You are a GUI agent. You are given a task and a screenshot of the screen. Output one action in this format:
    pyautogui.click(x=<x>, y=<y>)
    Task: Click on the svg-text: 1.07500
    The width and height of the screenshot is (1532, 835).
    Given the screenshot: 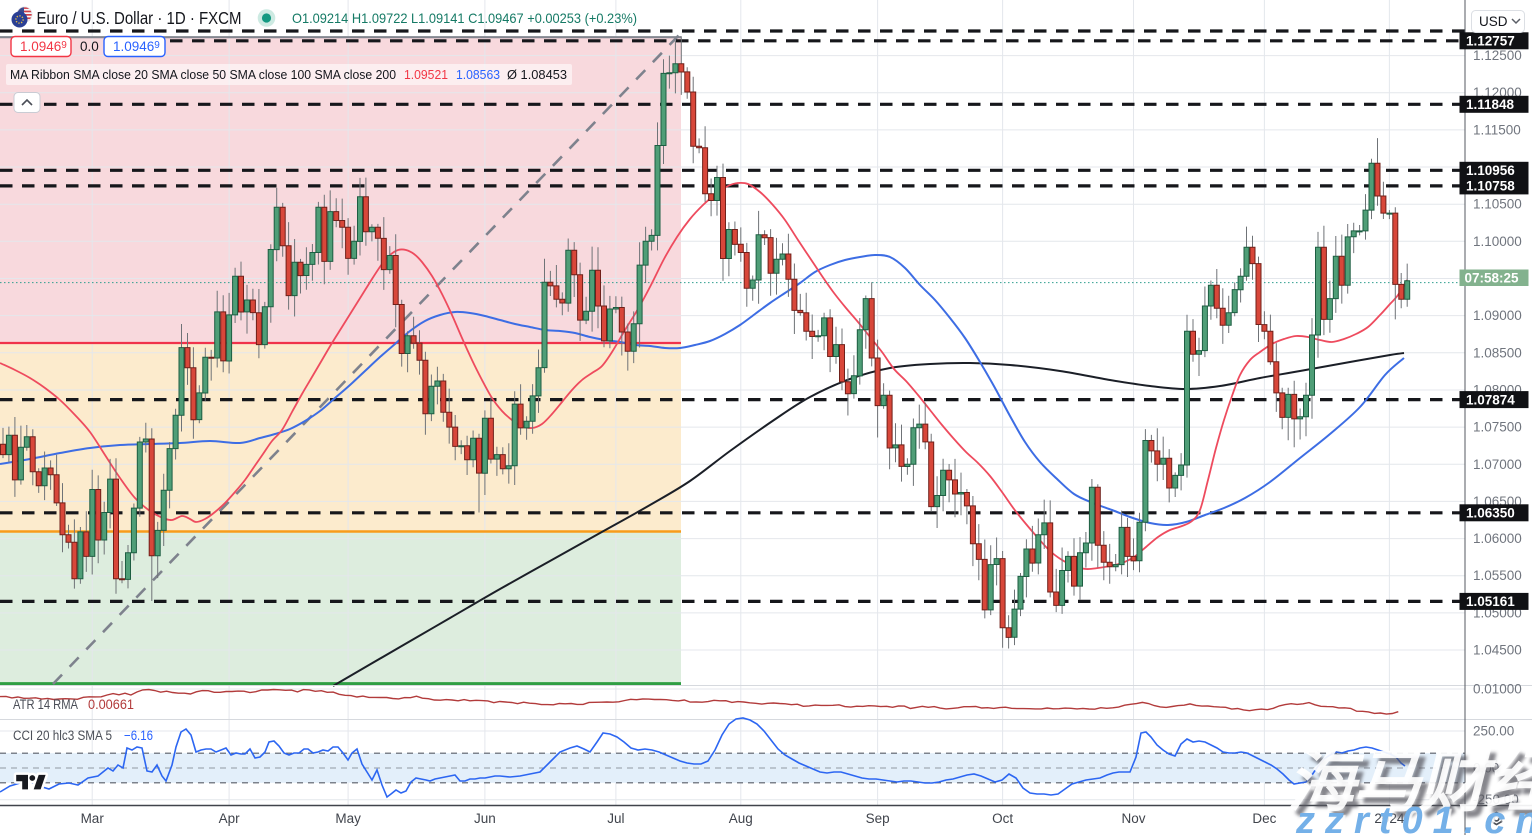 What is the action you would take?
    pyautogui.click(x=1497, y=427)
    